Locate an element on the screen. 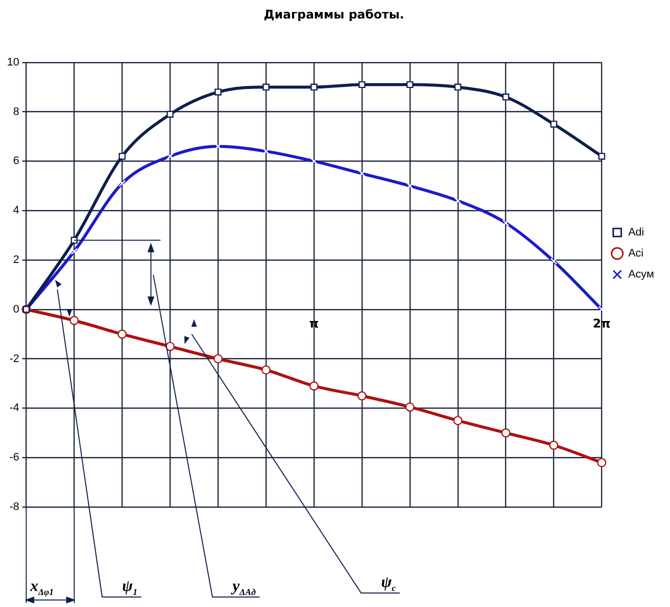 The image size is (670, 607). legend-label: Adi is located at coordinates (636, 232).